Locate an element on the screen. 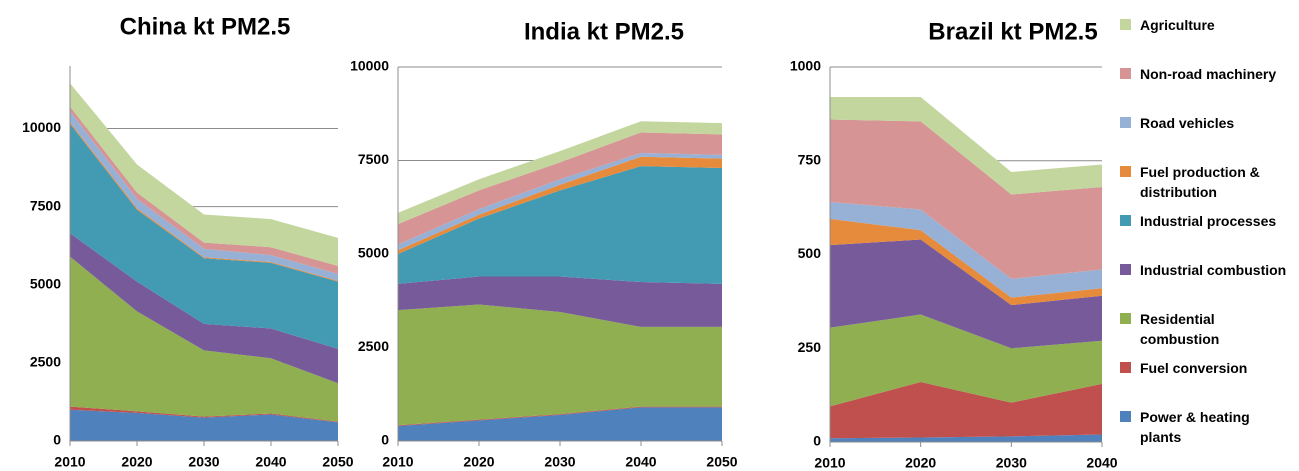 Image resolution: width=1299 pixels, height=471 pixels. chart-title: China kt PM2.5 is located at coordinates (205, 26).